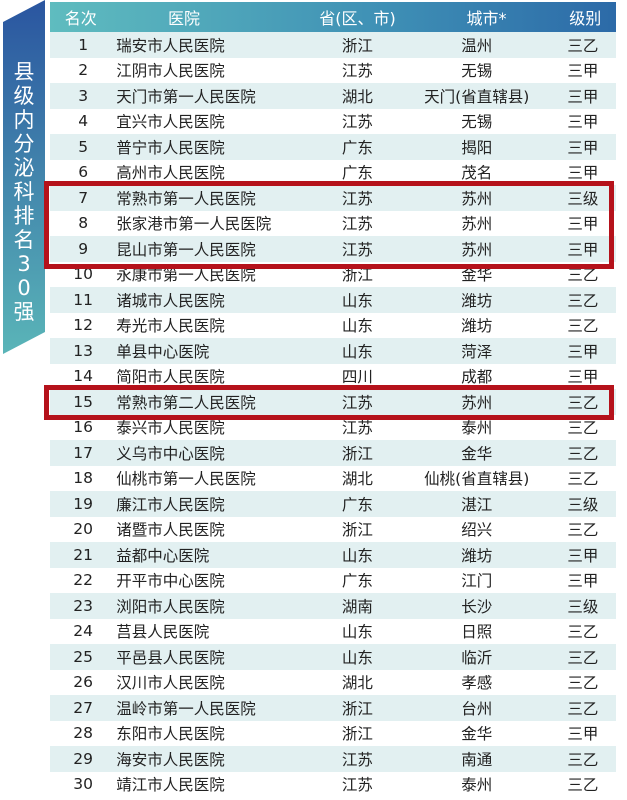  What do you see at coordinates (477, 632) in the screenshot?
I see `cell-city: 日照` at bounding box center [477, 632].